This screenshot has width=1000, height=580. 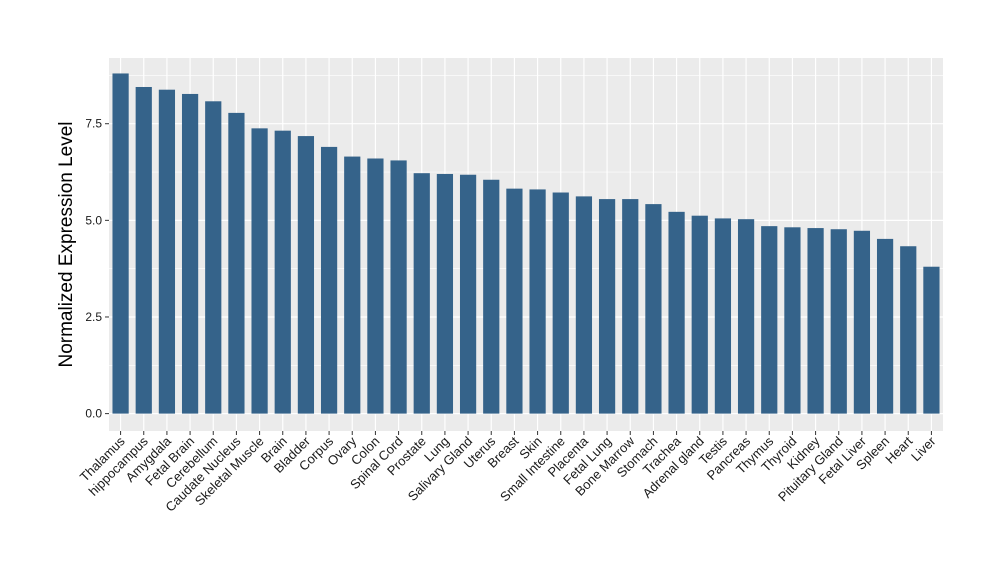 I want to click on y-tick-label: 7.5, so click(x=93, y=124).